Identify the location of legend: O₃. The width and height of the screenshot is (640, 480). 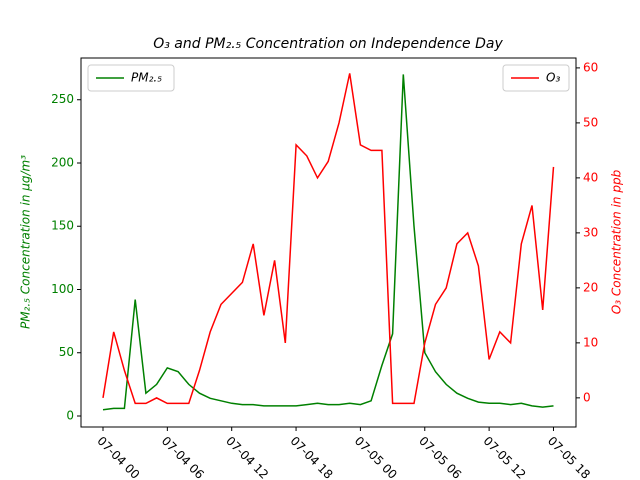
(536, 78).